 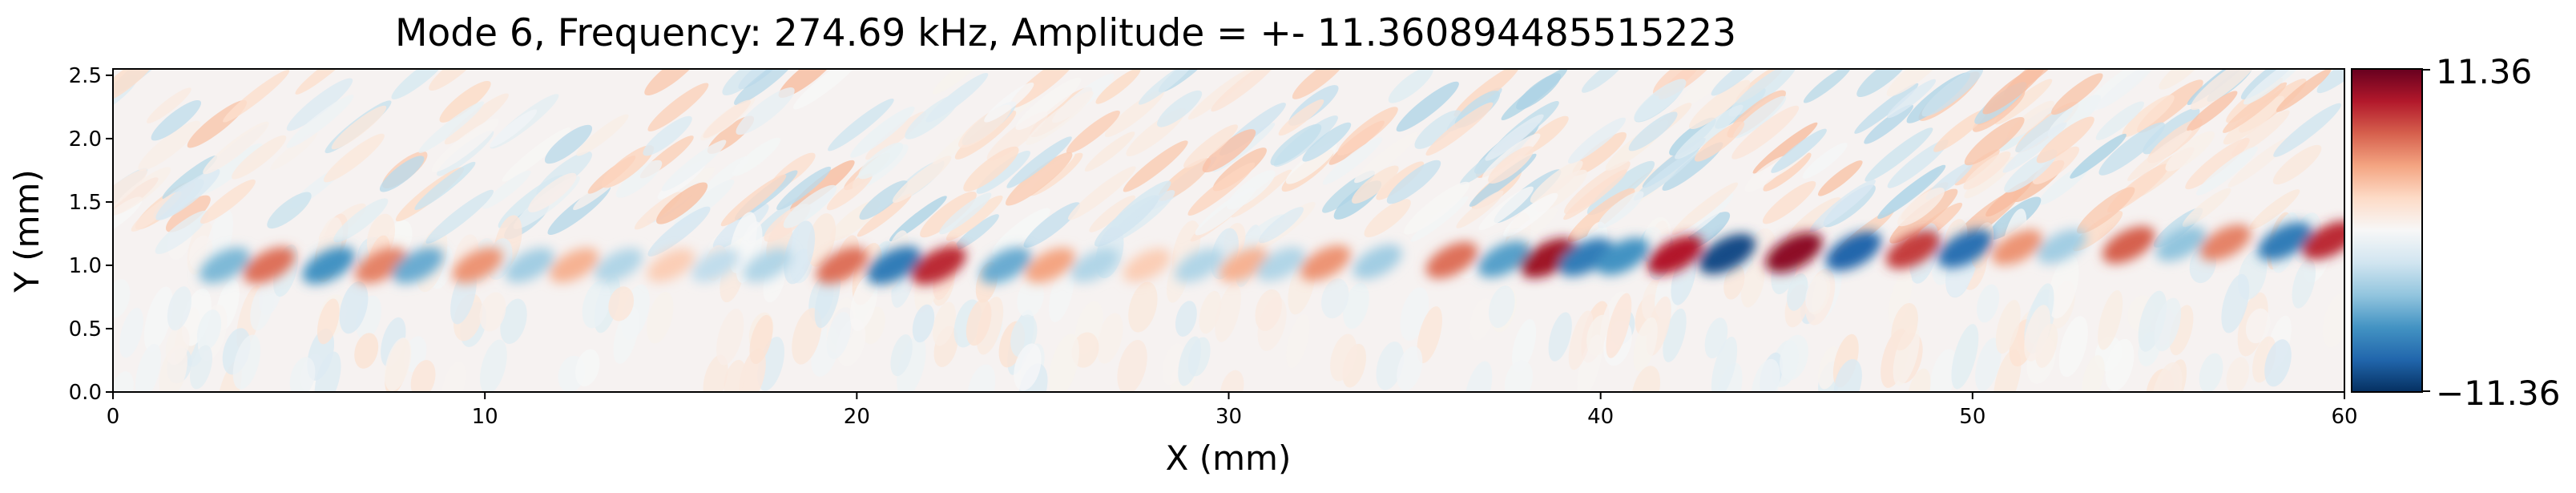 What do you see at coordinates (113, 417) in the screenshot?
I see `x-tick-label: 0` at bounding box center [113, 417].